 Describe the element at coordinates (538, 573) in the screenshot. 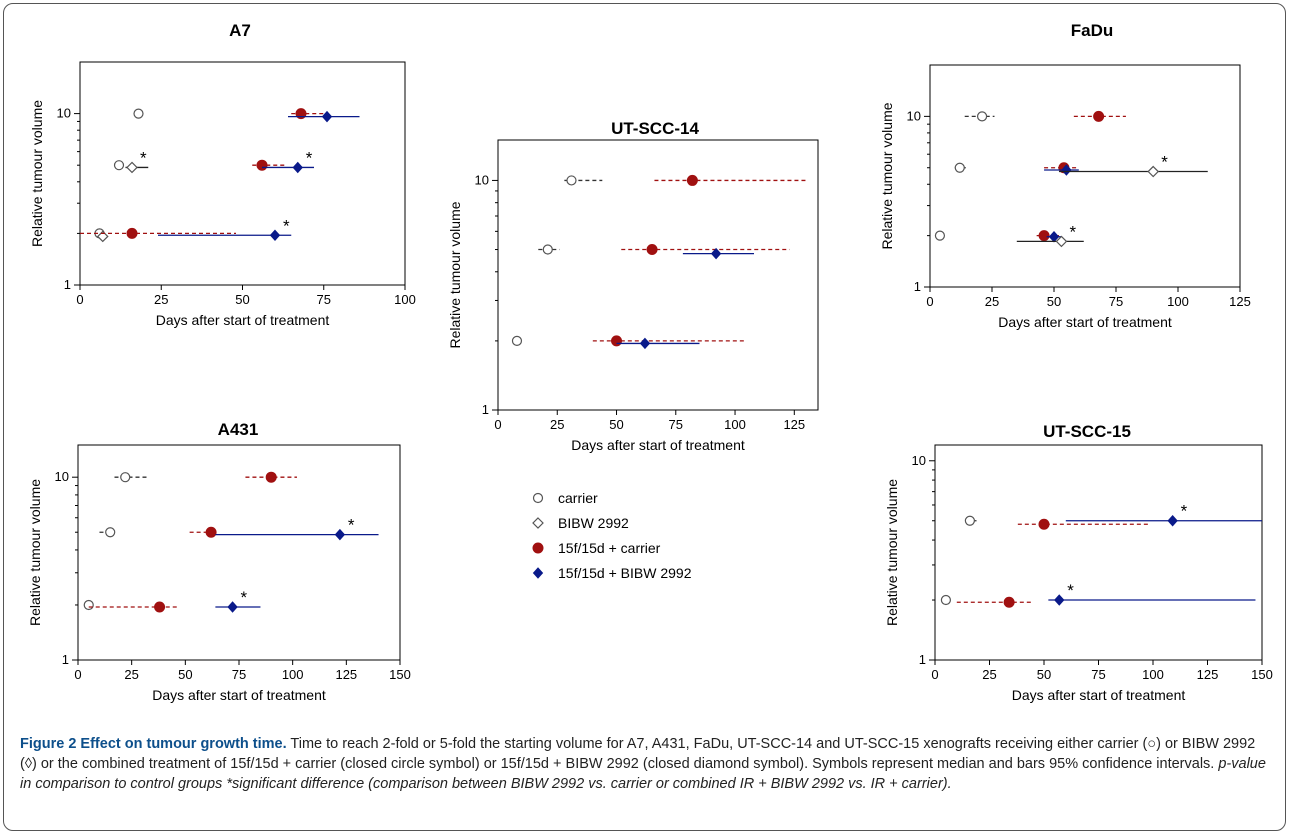

I see `legend-marker-ir-bibw` at that location.